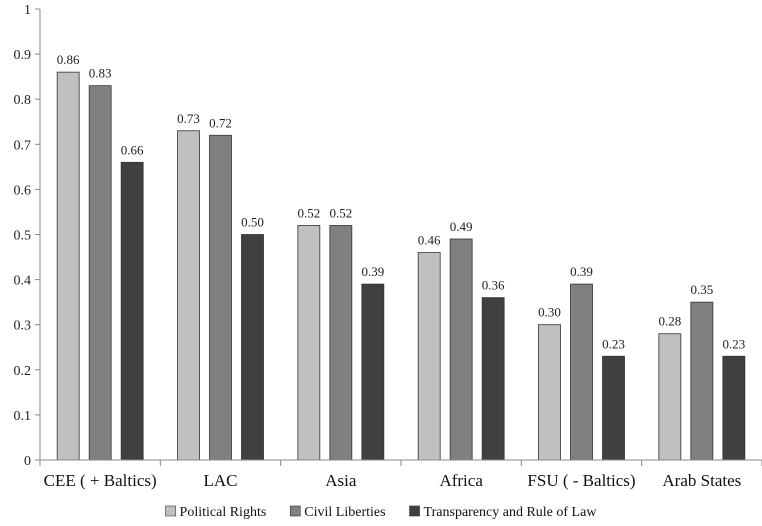 The width and height of the screenshot is (762, 526). I want to click on x-tick-label: Asia, so click(341, 480).